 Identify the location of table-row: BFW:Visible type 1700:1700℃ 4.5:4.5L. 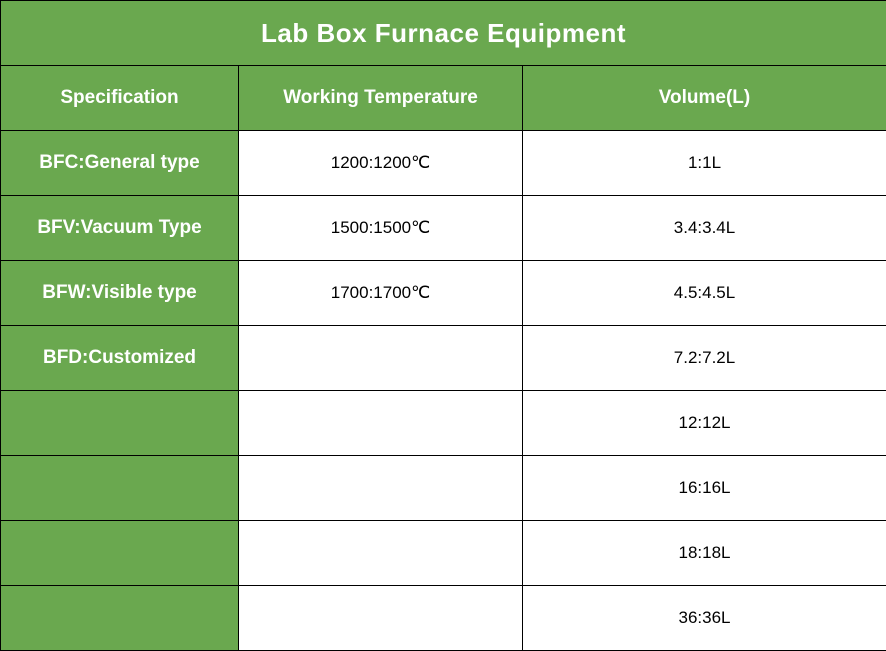
(443, 293).